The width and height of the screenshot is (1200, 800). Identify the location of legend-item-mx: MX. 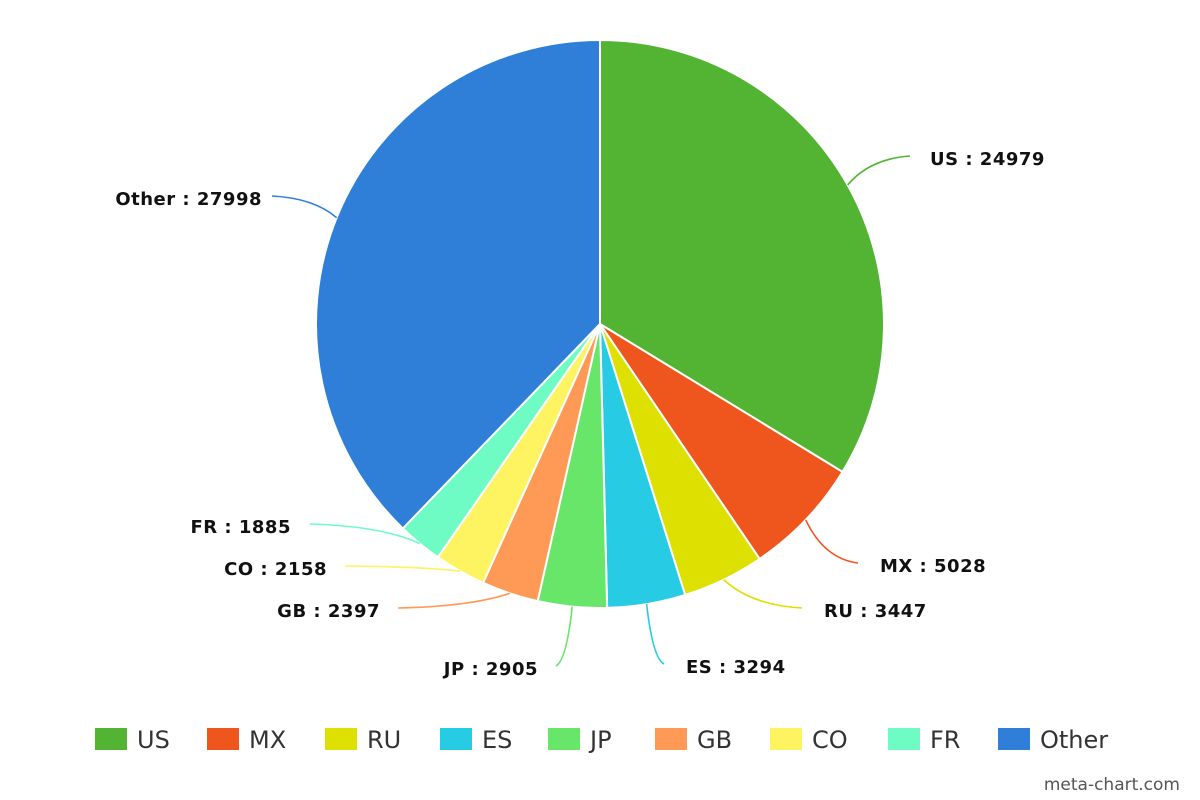
(246, 740).